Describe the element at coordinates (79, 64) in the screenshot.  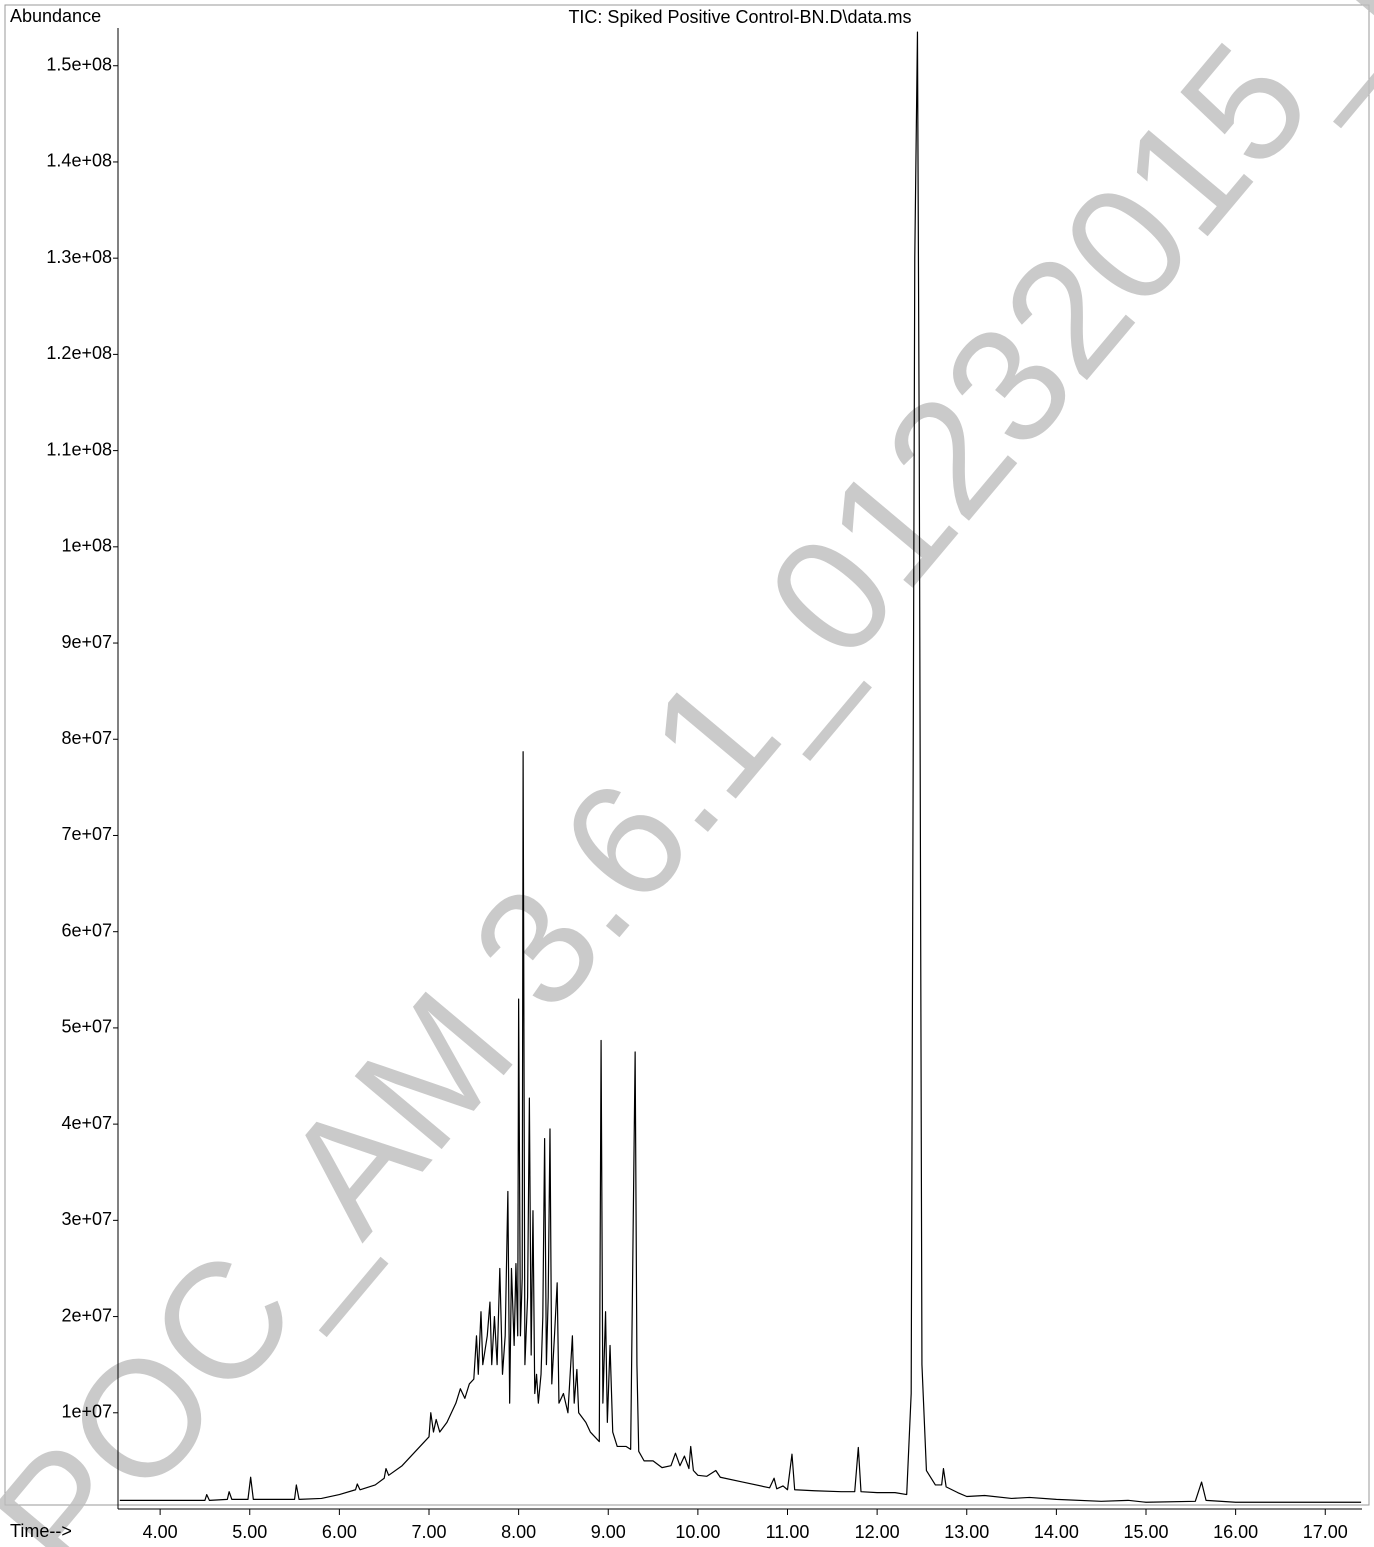
I see `y-tick-label: 1.5e+08` at that location.